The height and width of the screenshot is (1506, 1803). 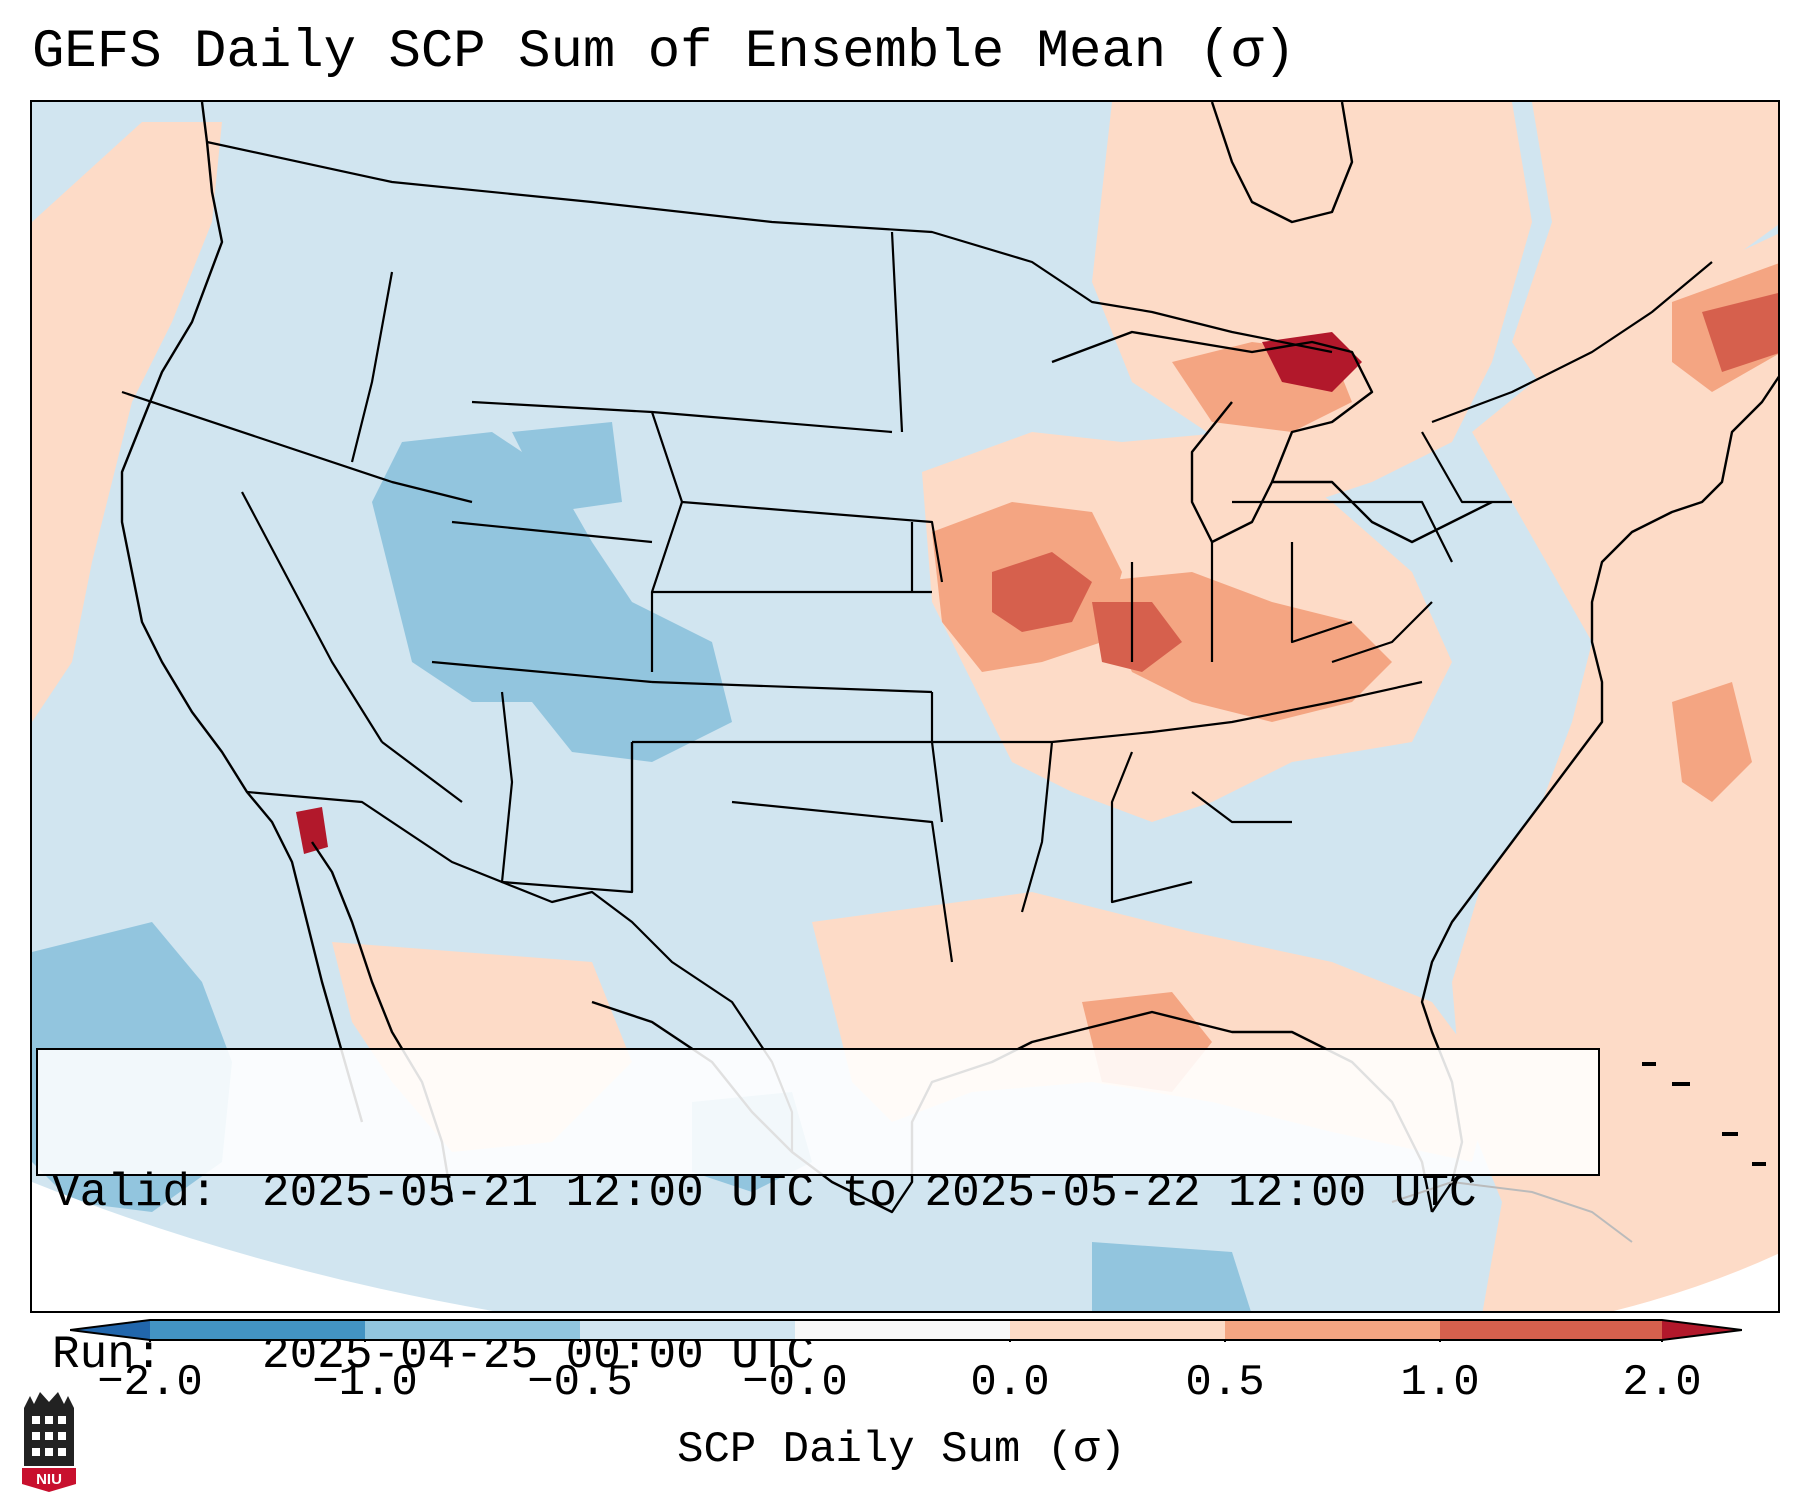 I want to click on niu-logo: NIU, so click(x=49, y=1442).